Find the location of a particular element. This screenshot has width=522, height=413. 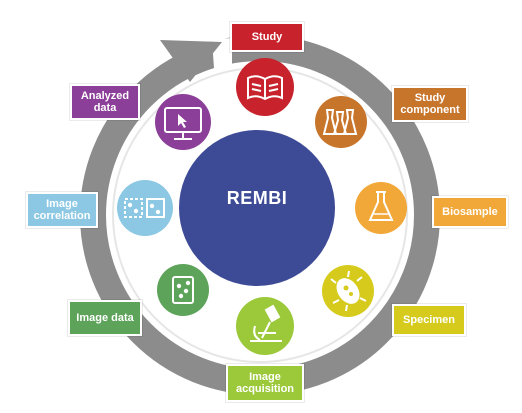

image-acquisition-node is located at coordinates (265, 326).